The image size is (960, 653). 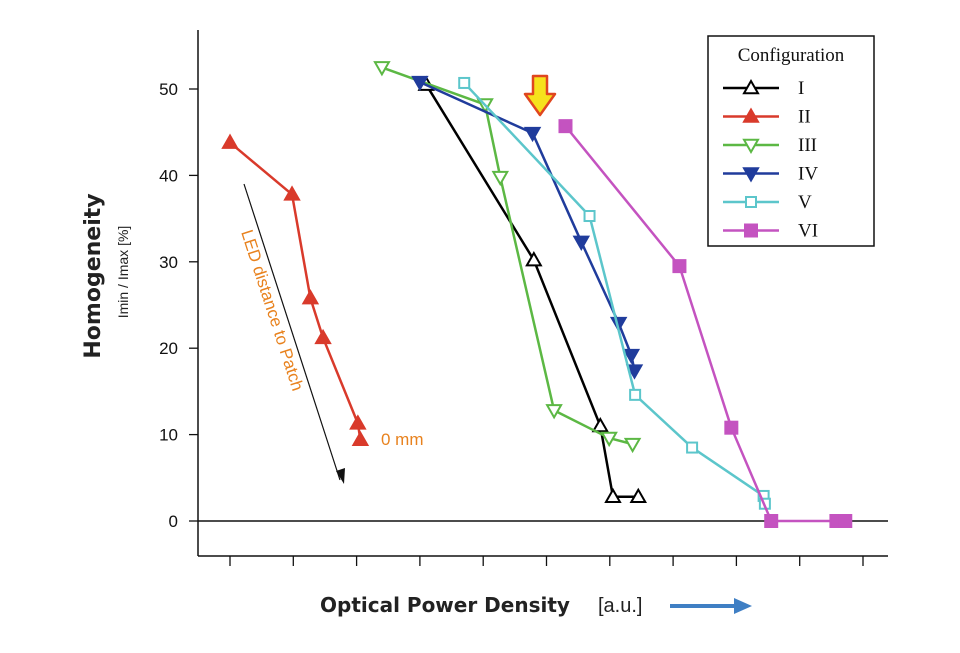 What do you see at coordinates (807, 145) in the screenshot?
I see `legend-label: III` at bounding box center [807, 145].